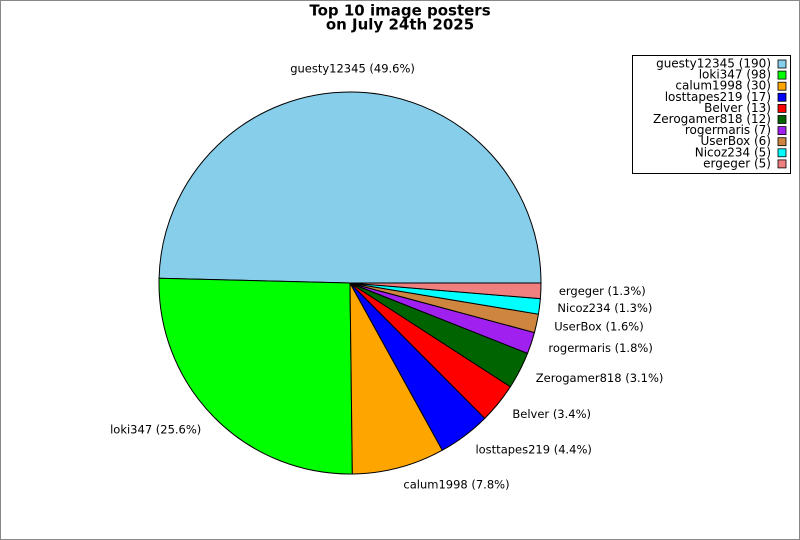 The image size is (800, 540). What do you see at coordinates (737, 163) in the screenshot?
I see `legend-label: ergeger (5)` at bounding box center [737, 163].